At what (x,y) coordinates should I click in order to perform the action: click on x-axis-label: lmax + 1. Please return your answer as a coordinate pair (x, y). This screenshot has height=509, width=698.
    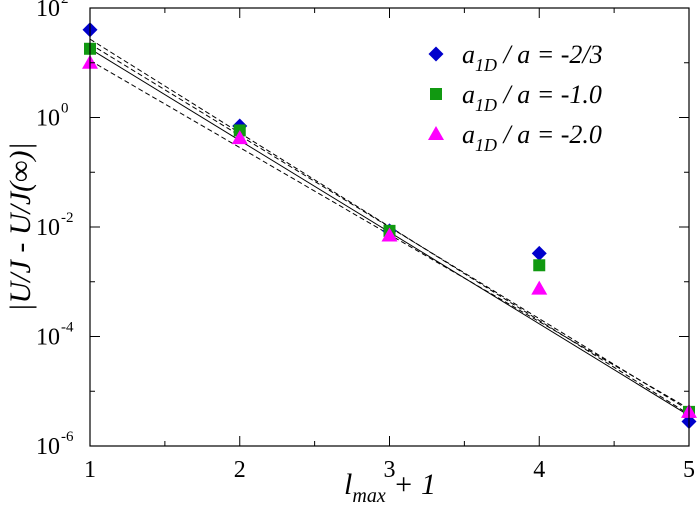
    Looking at the image, I should click on (390, 487).